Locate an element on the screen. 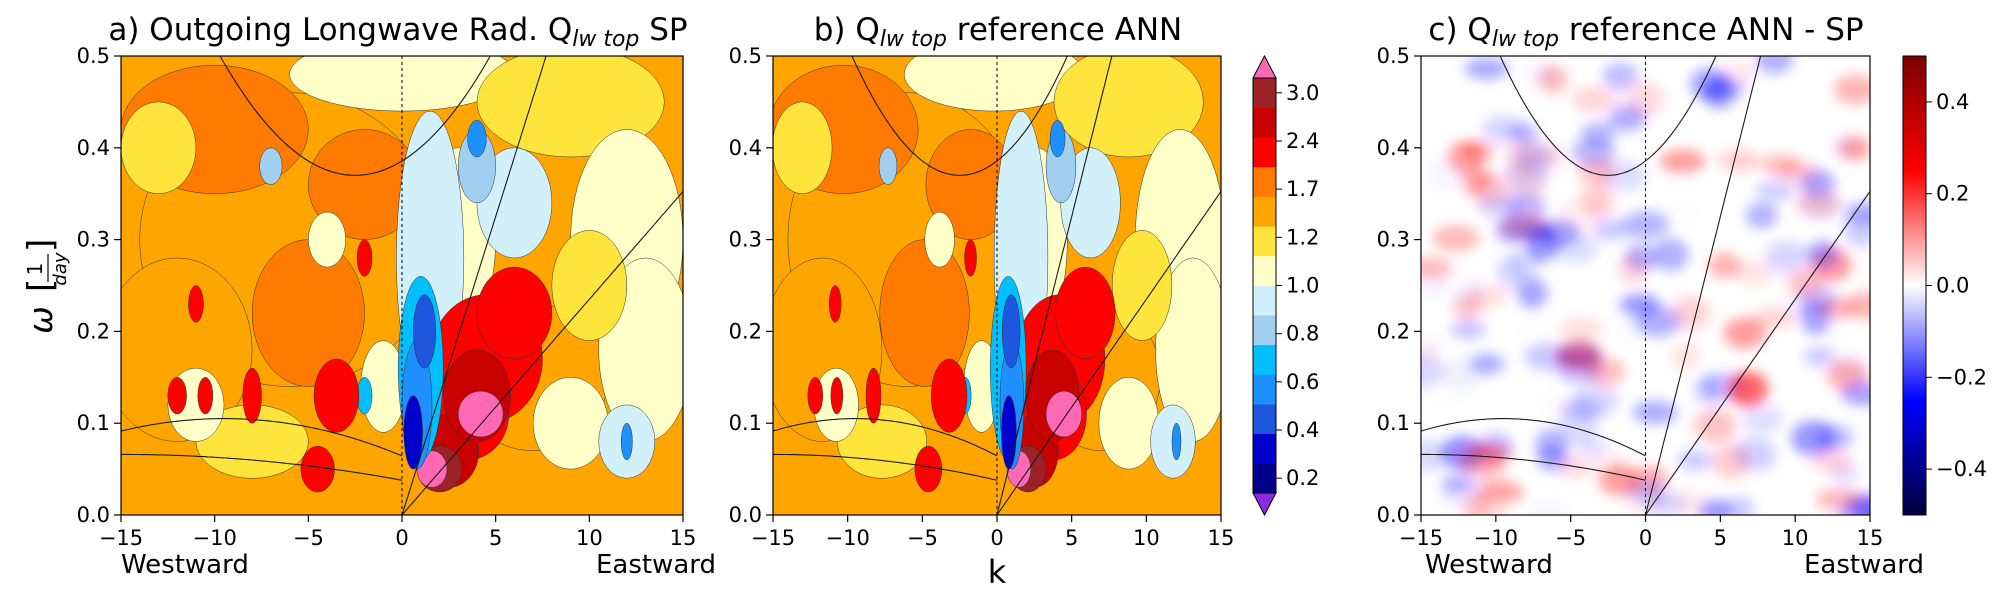 Image resolution: width=2000 pixels, height=600 pixels. colorbar-diff-gradient is located at coordinates (1914, 285).